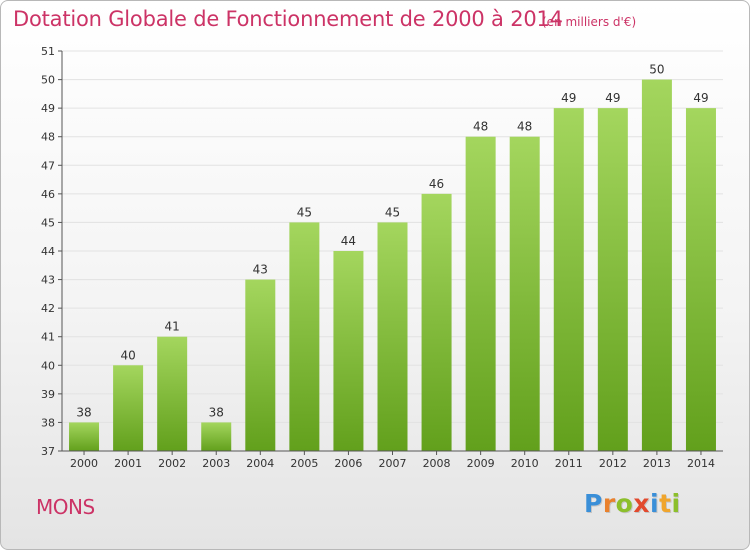 The width and height of the screenshot is (750, 550). Describe the element at coordinates (348, 351) in the screenshot. I see `bar-2006` at that location.